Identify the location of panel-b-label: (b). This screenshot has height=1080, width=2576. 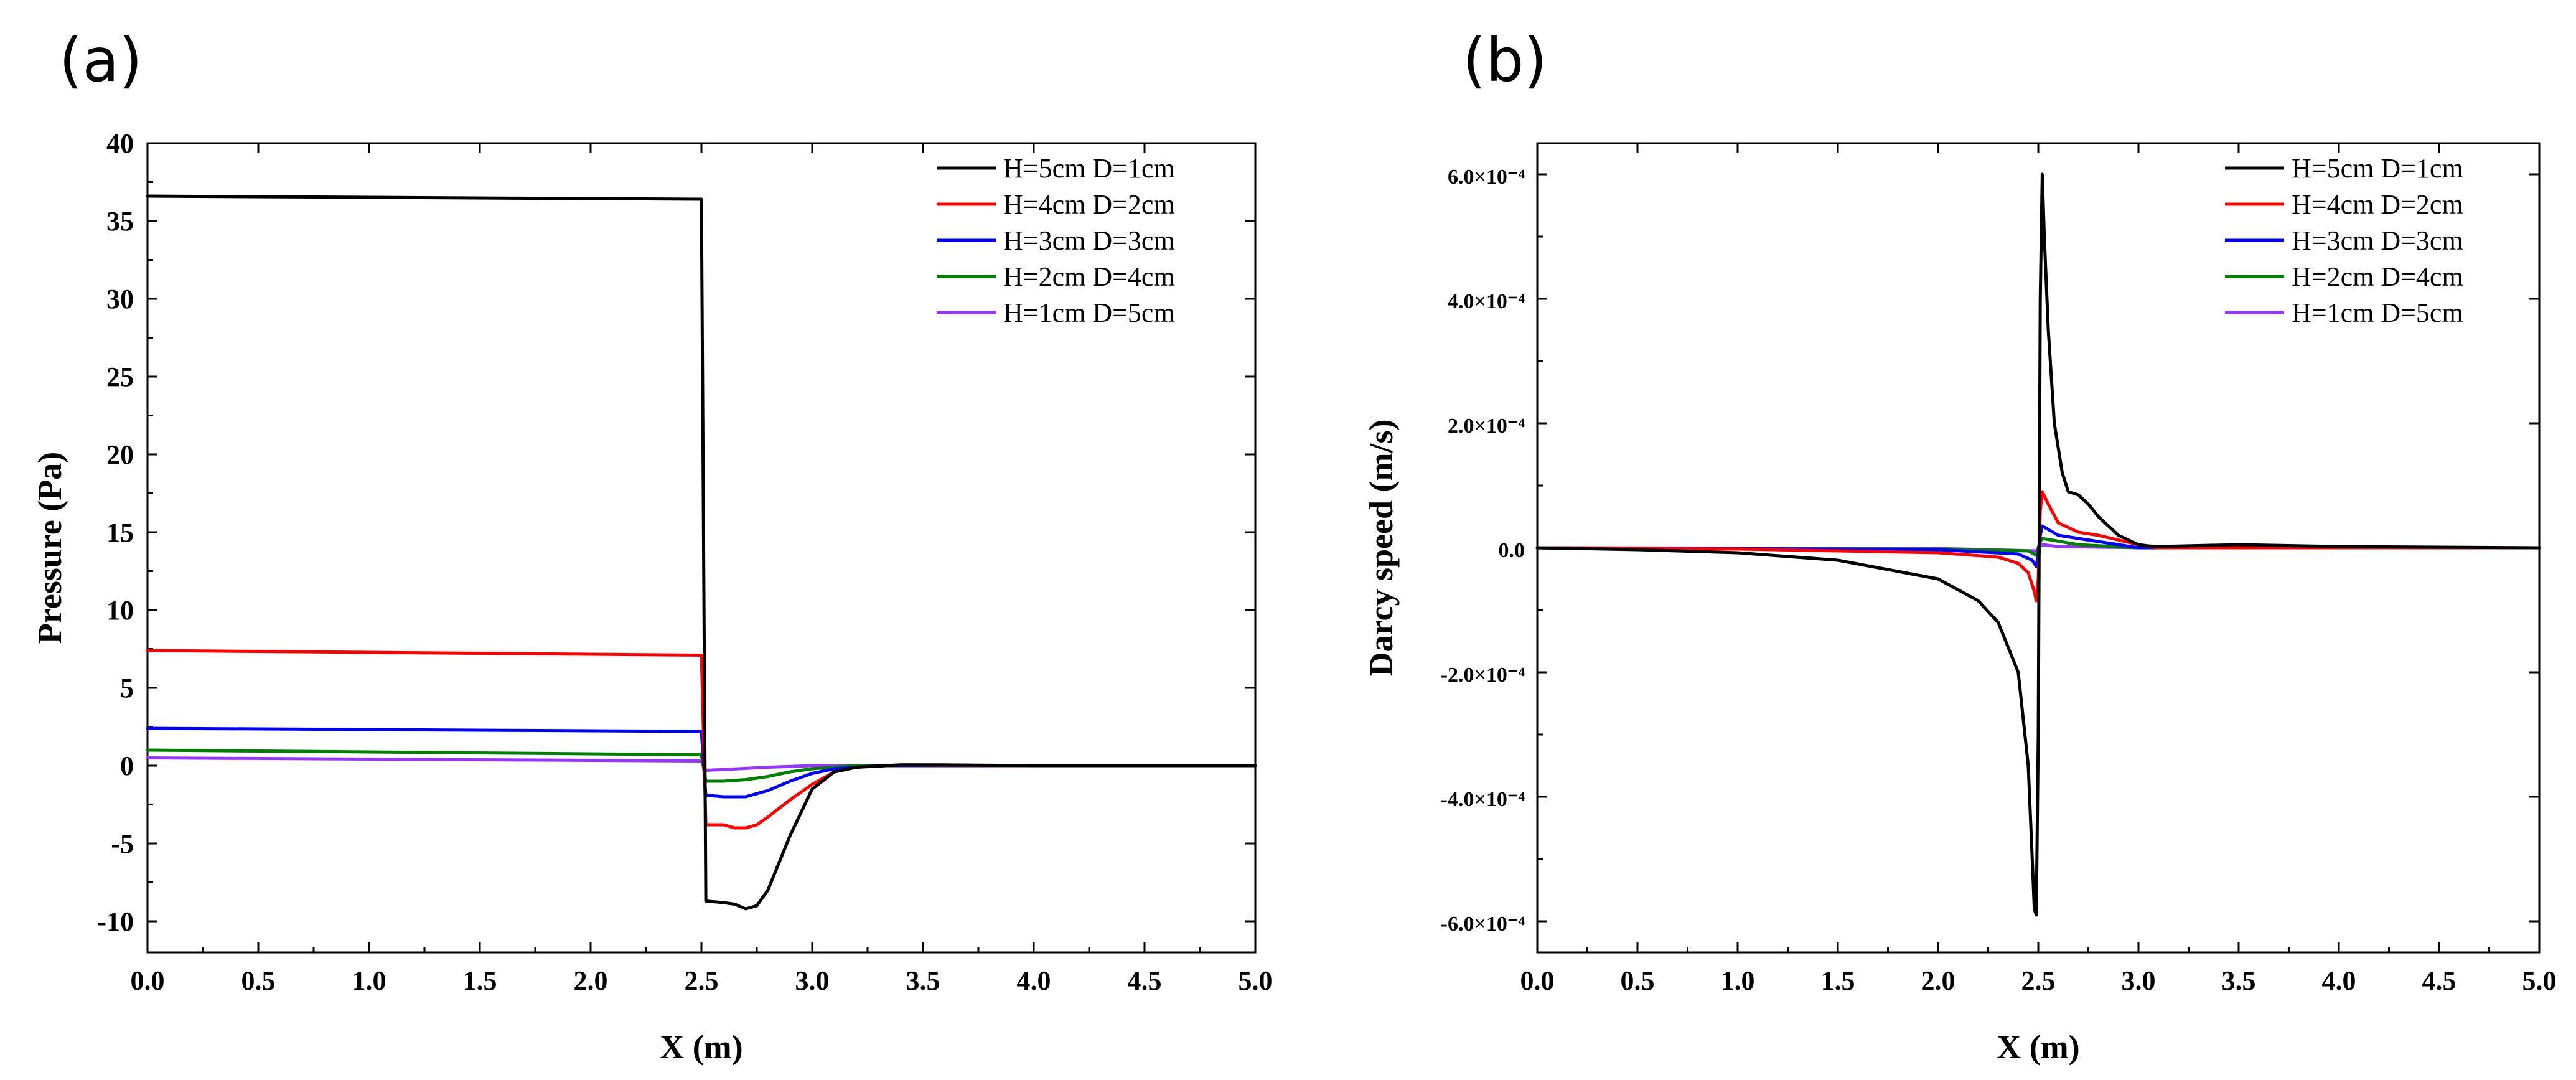
(1505, 60).